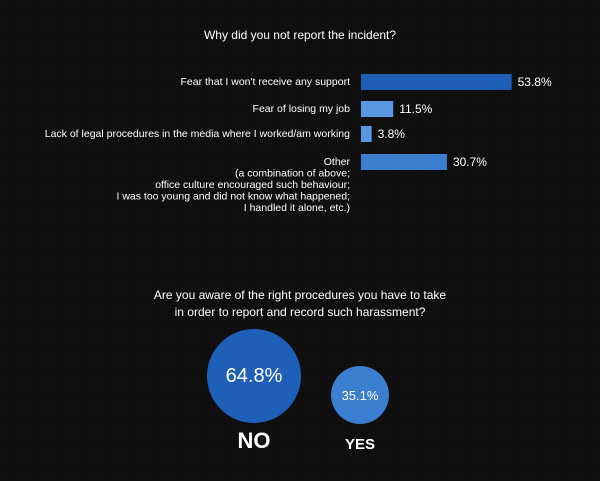 The width and height of the screenshot is (600, 481). Describe the element at coordinates (292, 174) in the screenshot. I see `bar-category-label-3-1: (a combination of above;` at that location.